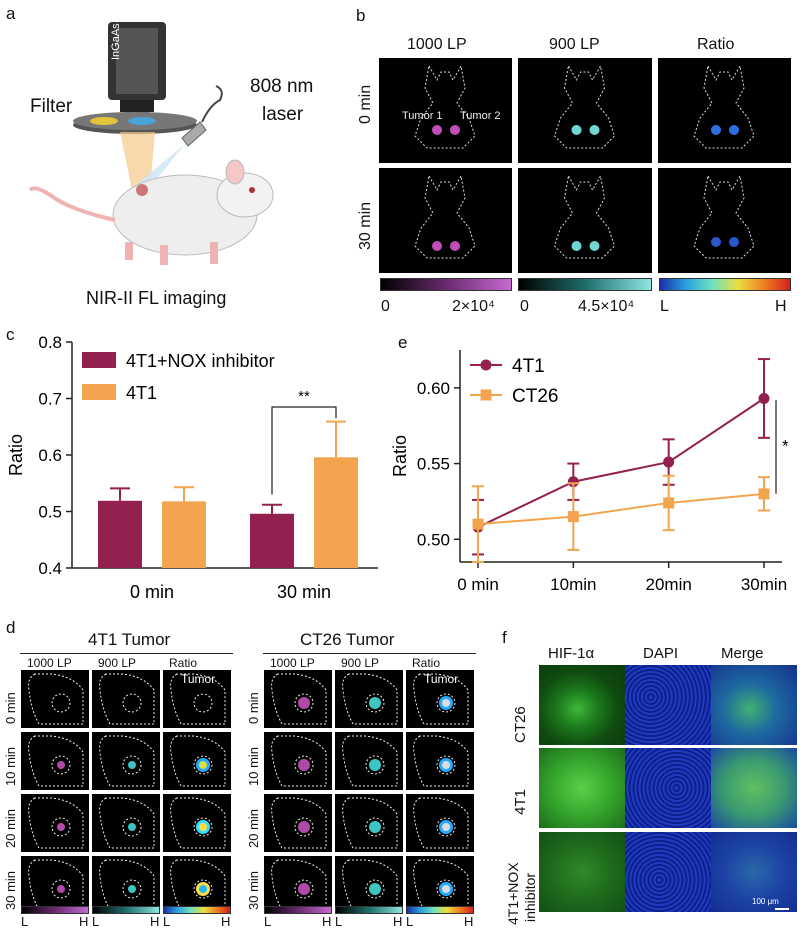  What do you see at coordinates (668, 705) in the screenshot?
I see `f-img-ct26-dapi` at bounding box center [668, 705].